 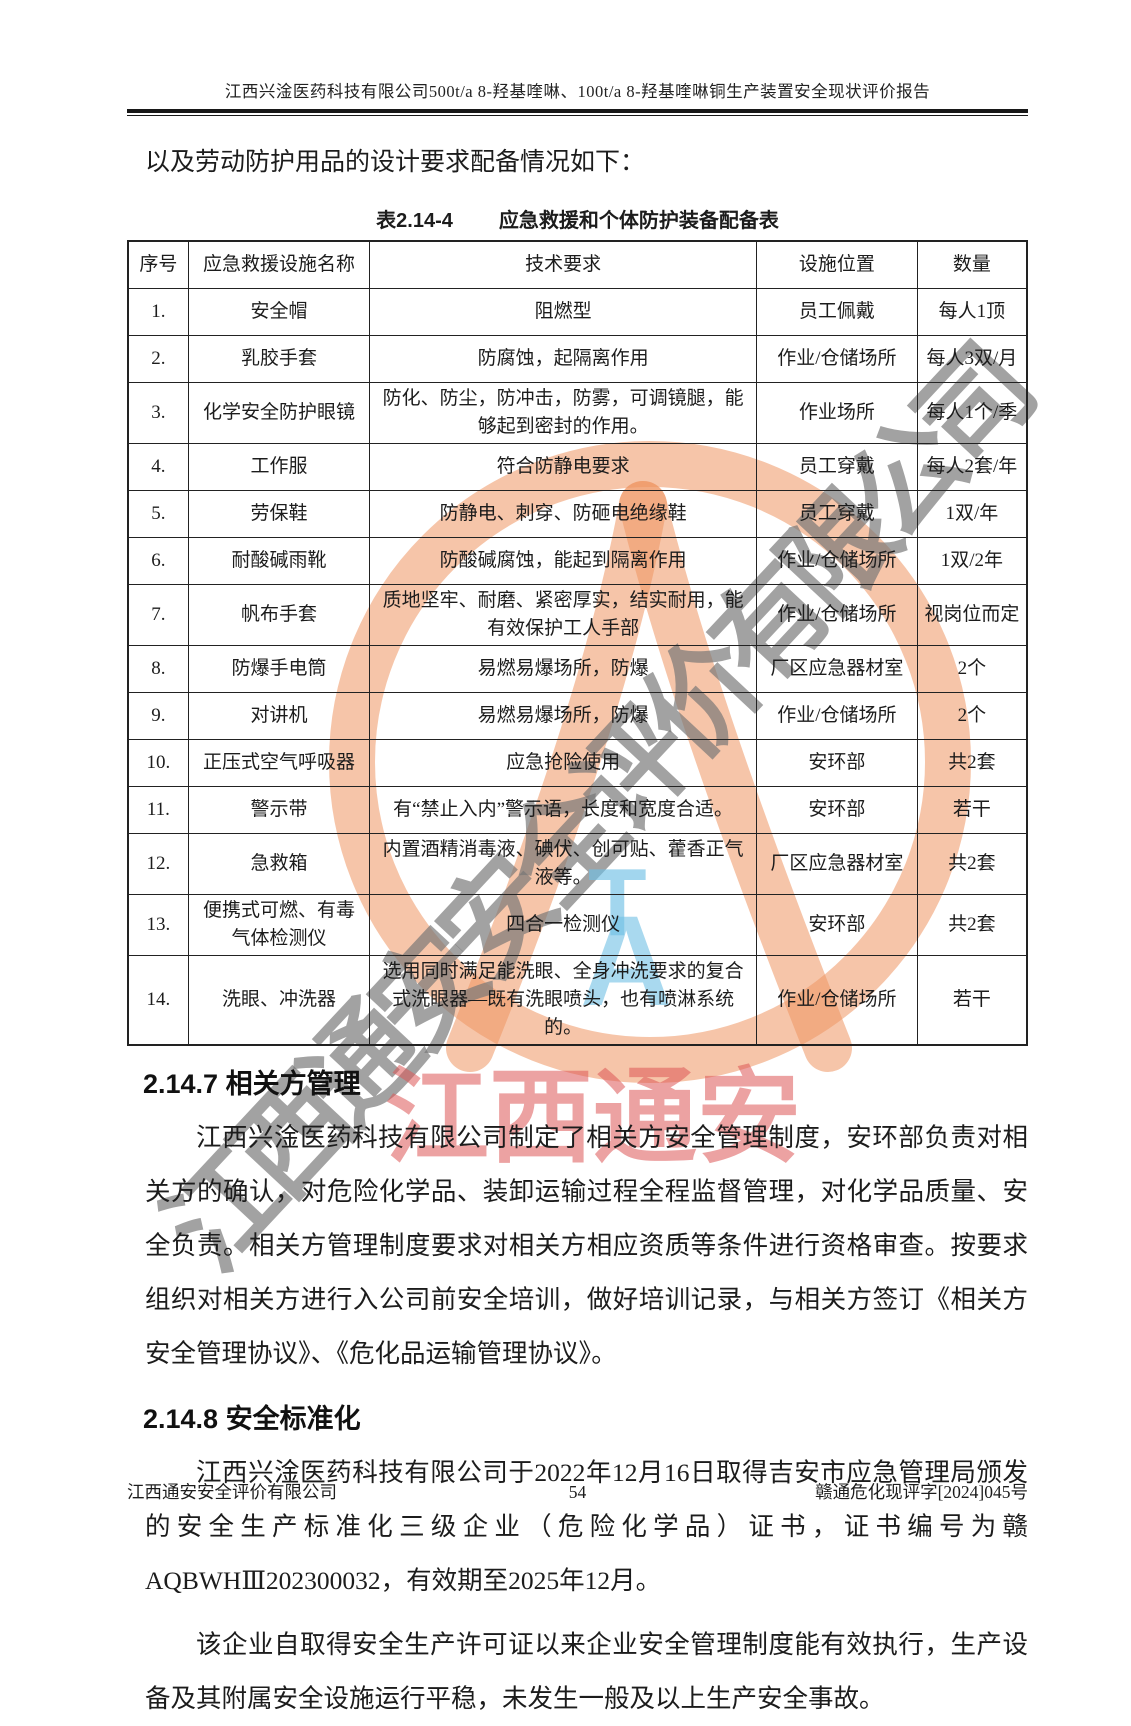 What do you see at coordinates (563, 925) in the screenshot?
I see `table-cell: 四合一检测仪` at bounding box center [563, 925].